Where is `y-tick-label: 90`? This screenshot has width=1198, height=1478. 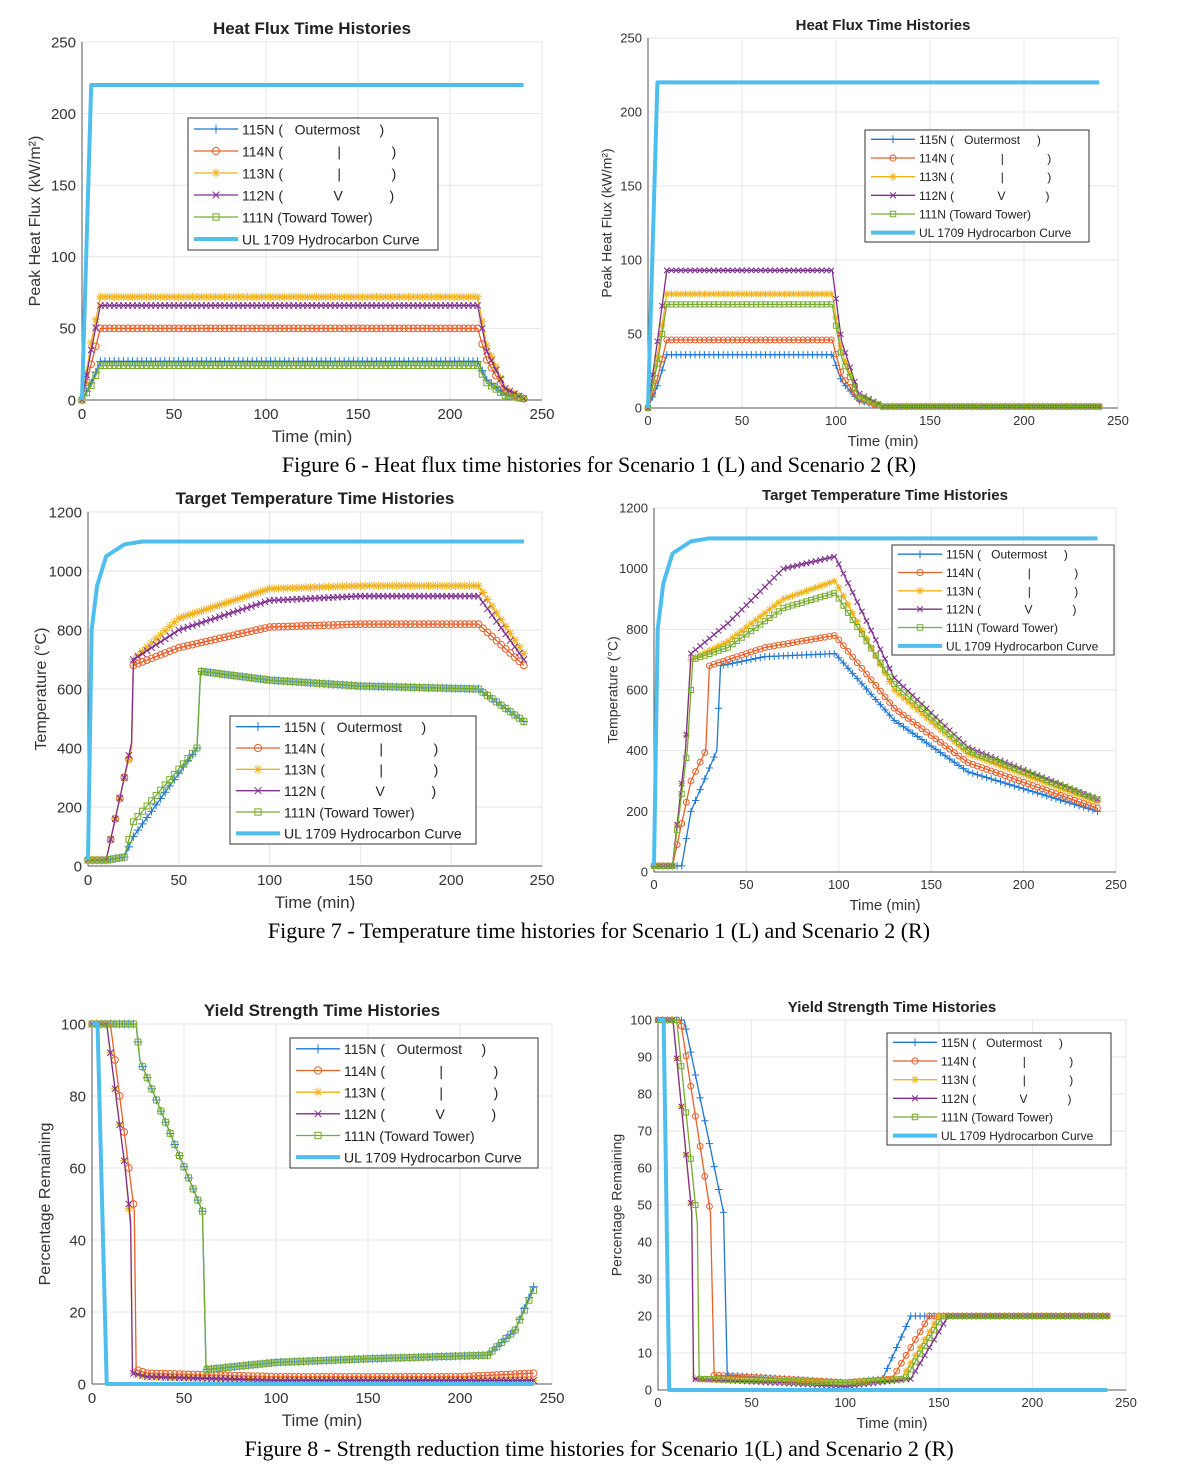
y-tick-label: 90 is located at coordinates (645, 1057).